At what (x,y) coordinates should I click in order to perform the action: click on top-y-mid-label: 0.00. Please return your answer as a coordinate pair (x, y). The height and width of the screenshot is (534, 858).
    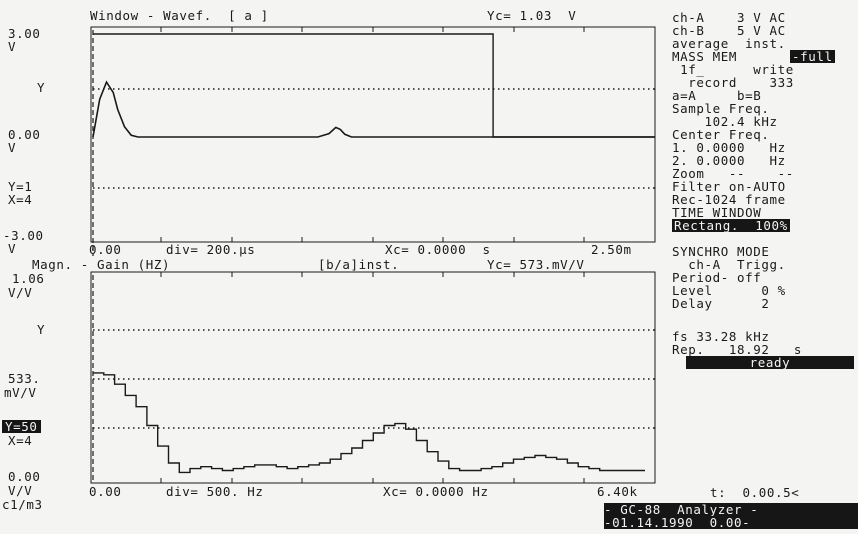
    Looking at the image, I should click on (24, 134).